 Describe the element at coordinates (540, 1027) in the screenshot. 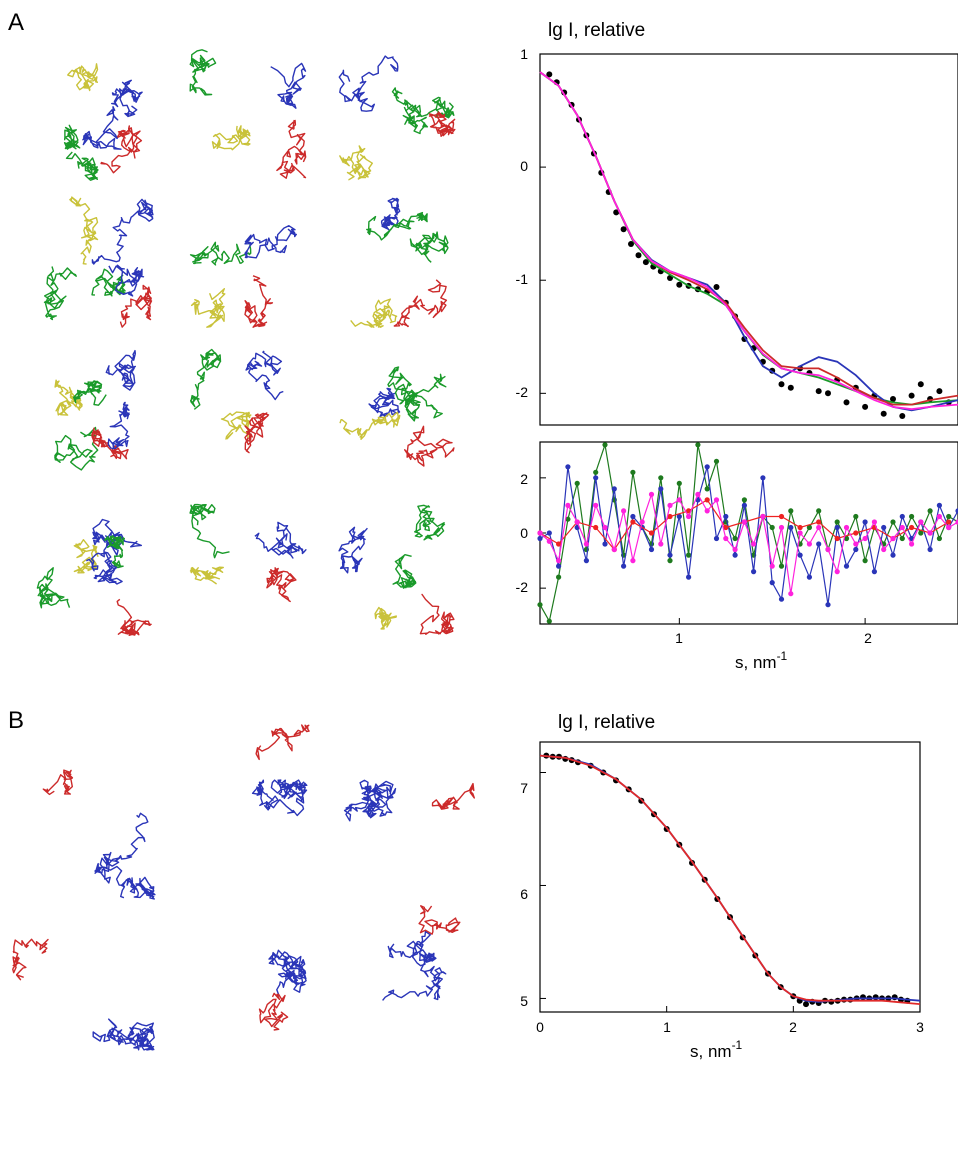

I see `b-xtick-0: 0` at that location.